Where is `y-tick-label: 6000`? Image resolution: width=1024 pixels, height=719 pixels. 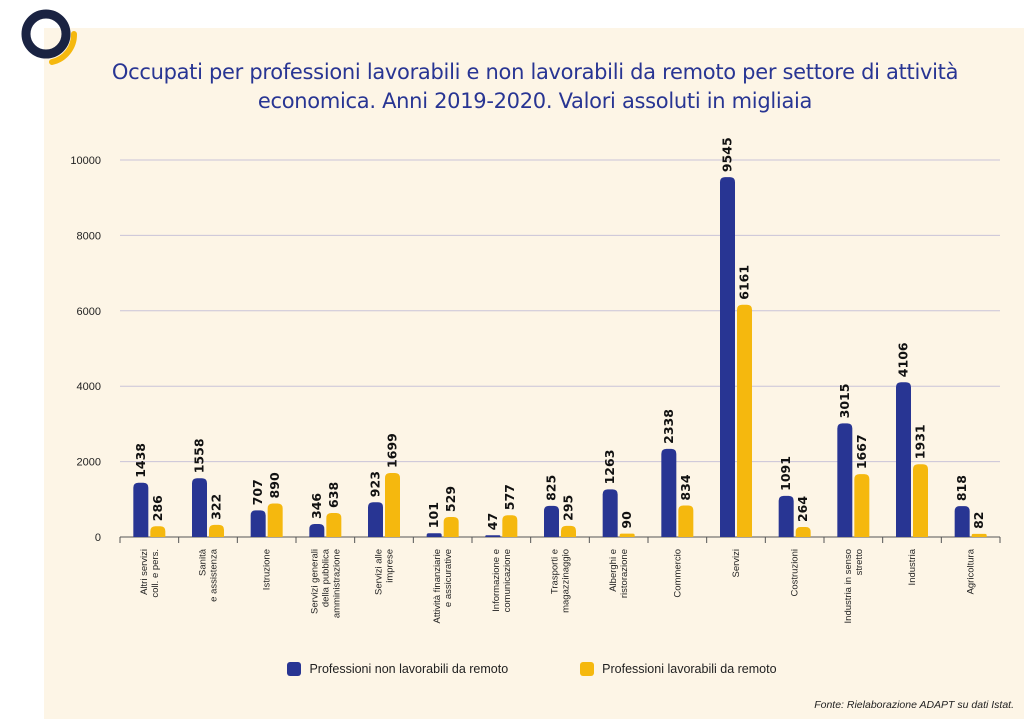
y-tick-label: 6000 is located at coordinates (89, 312).